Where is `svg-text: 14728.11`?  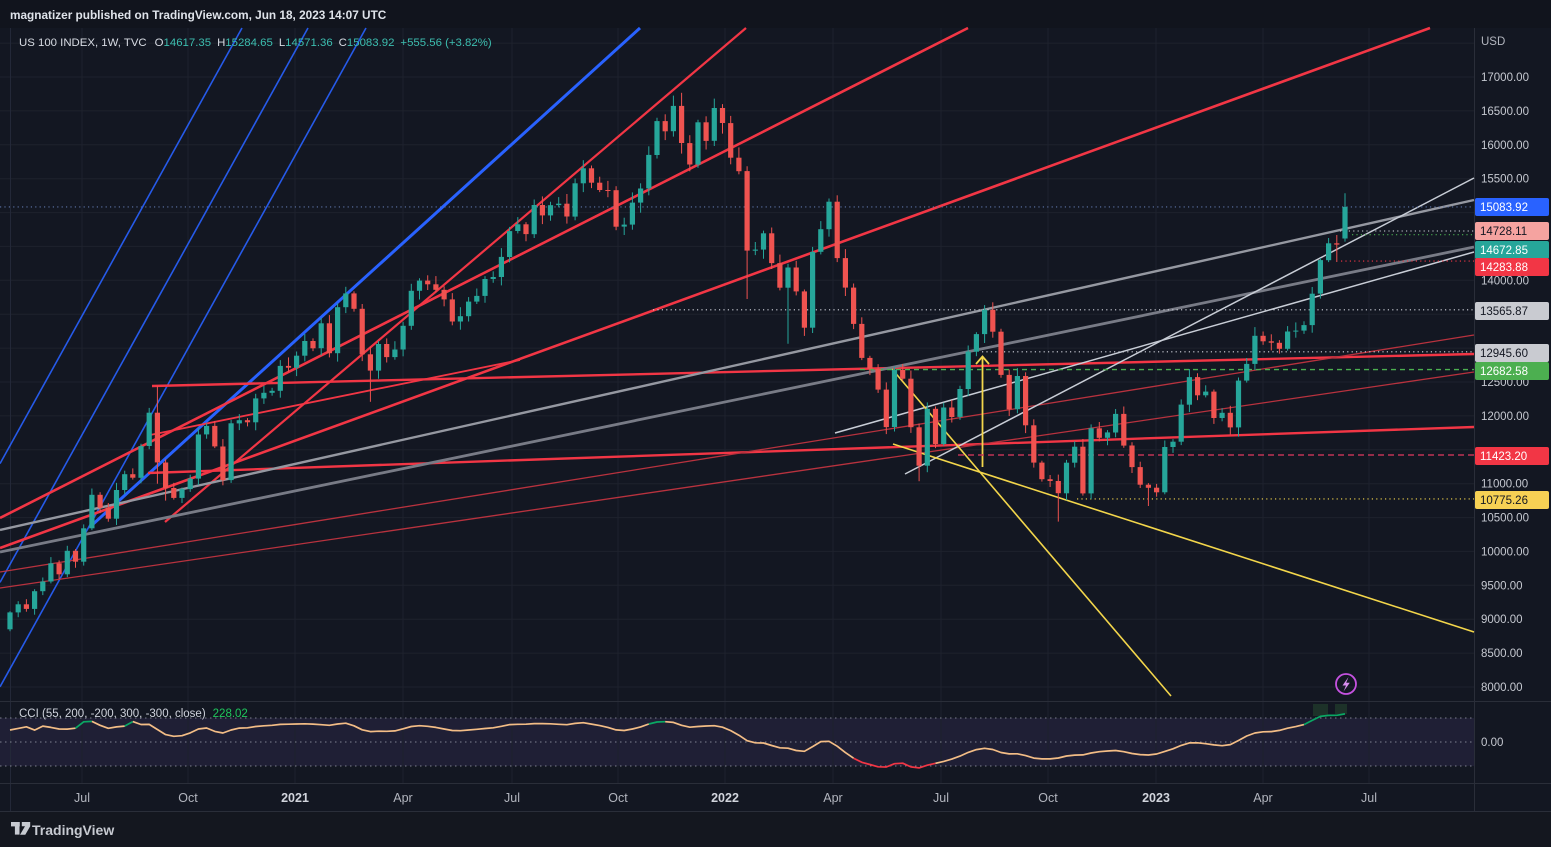
svg-text: 14728.11 is located at coordinates (1503, 232).